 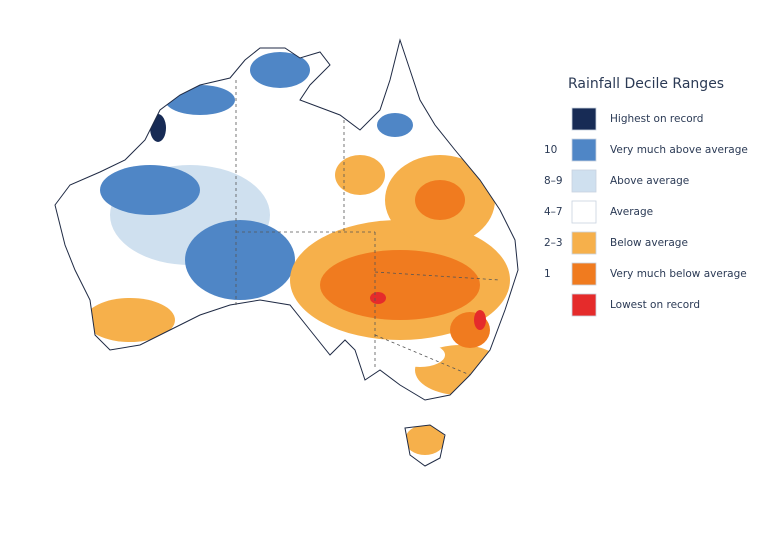 What do you see at coordinates (656, 119) in the screenshot?
I see `legend-label: Highest on record` at bounding box center [656, 119].